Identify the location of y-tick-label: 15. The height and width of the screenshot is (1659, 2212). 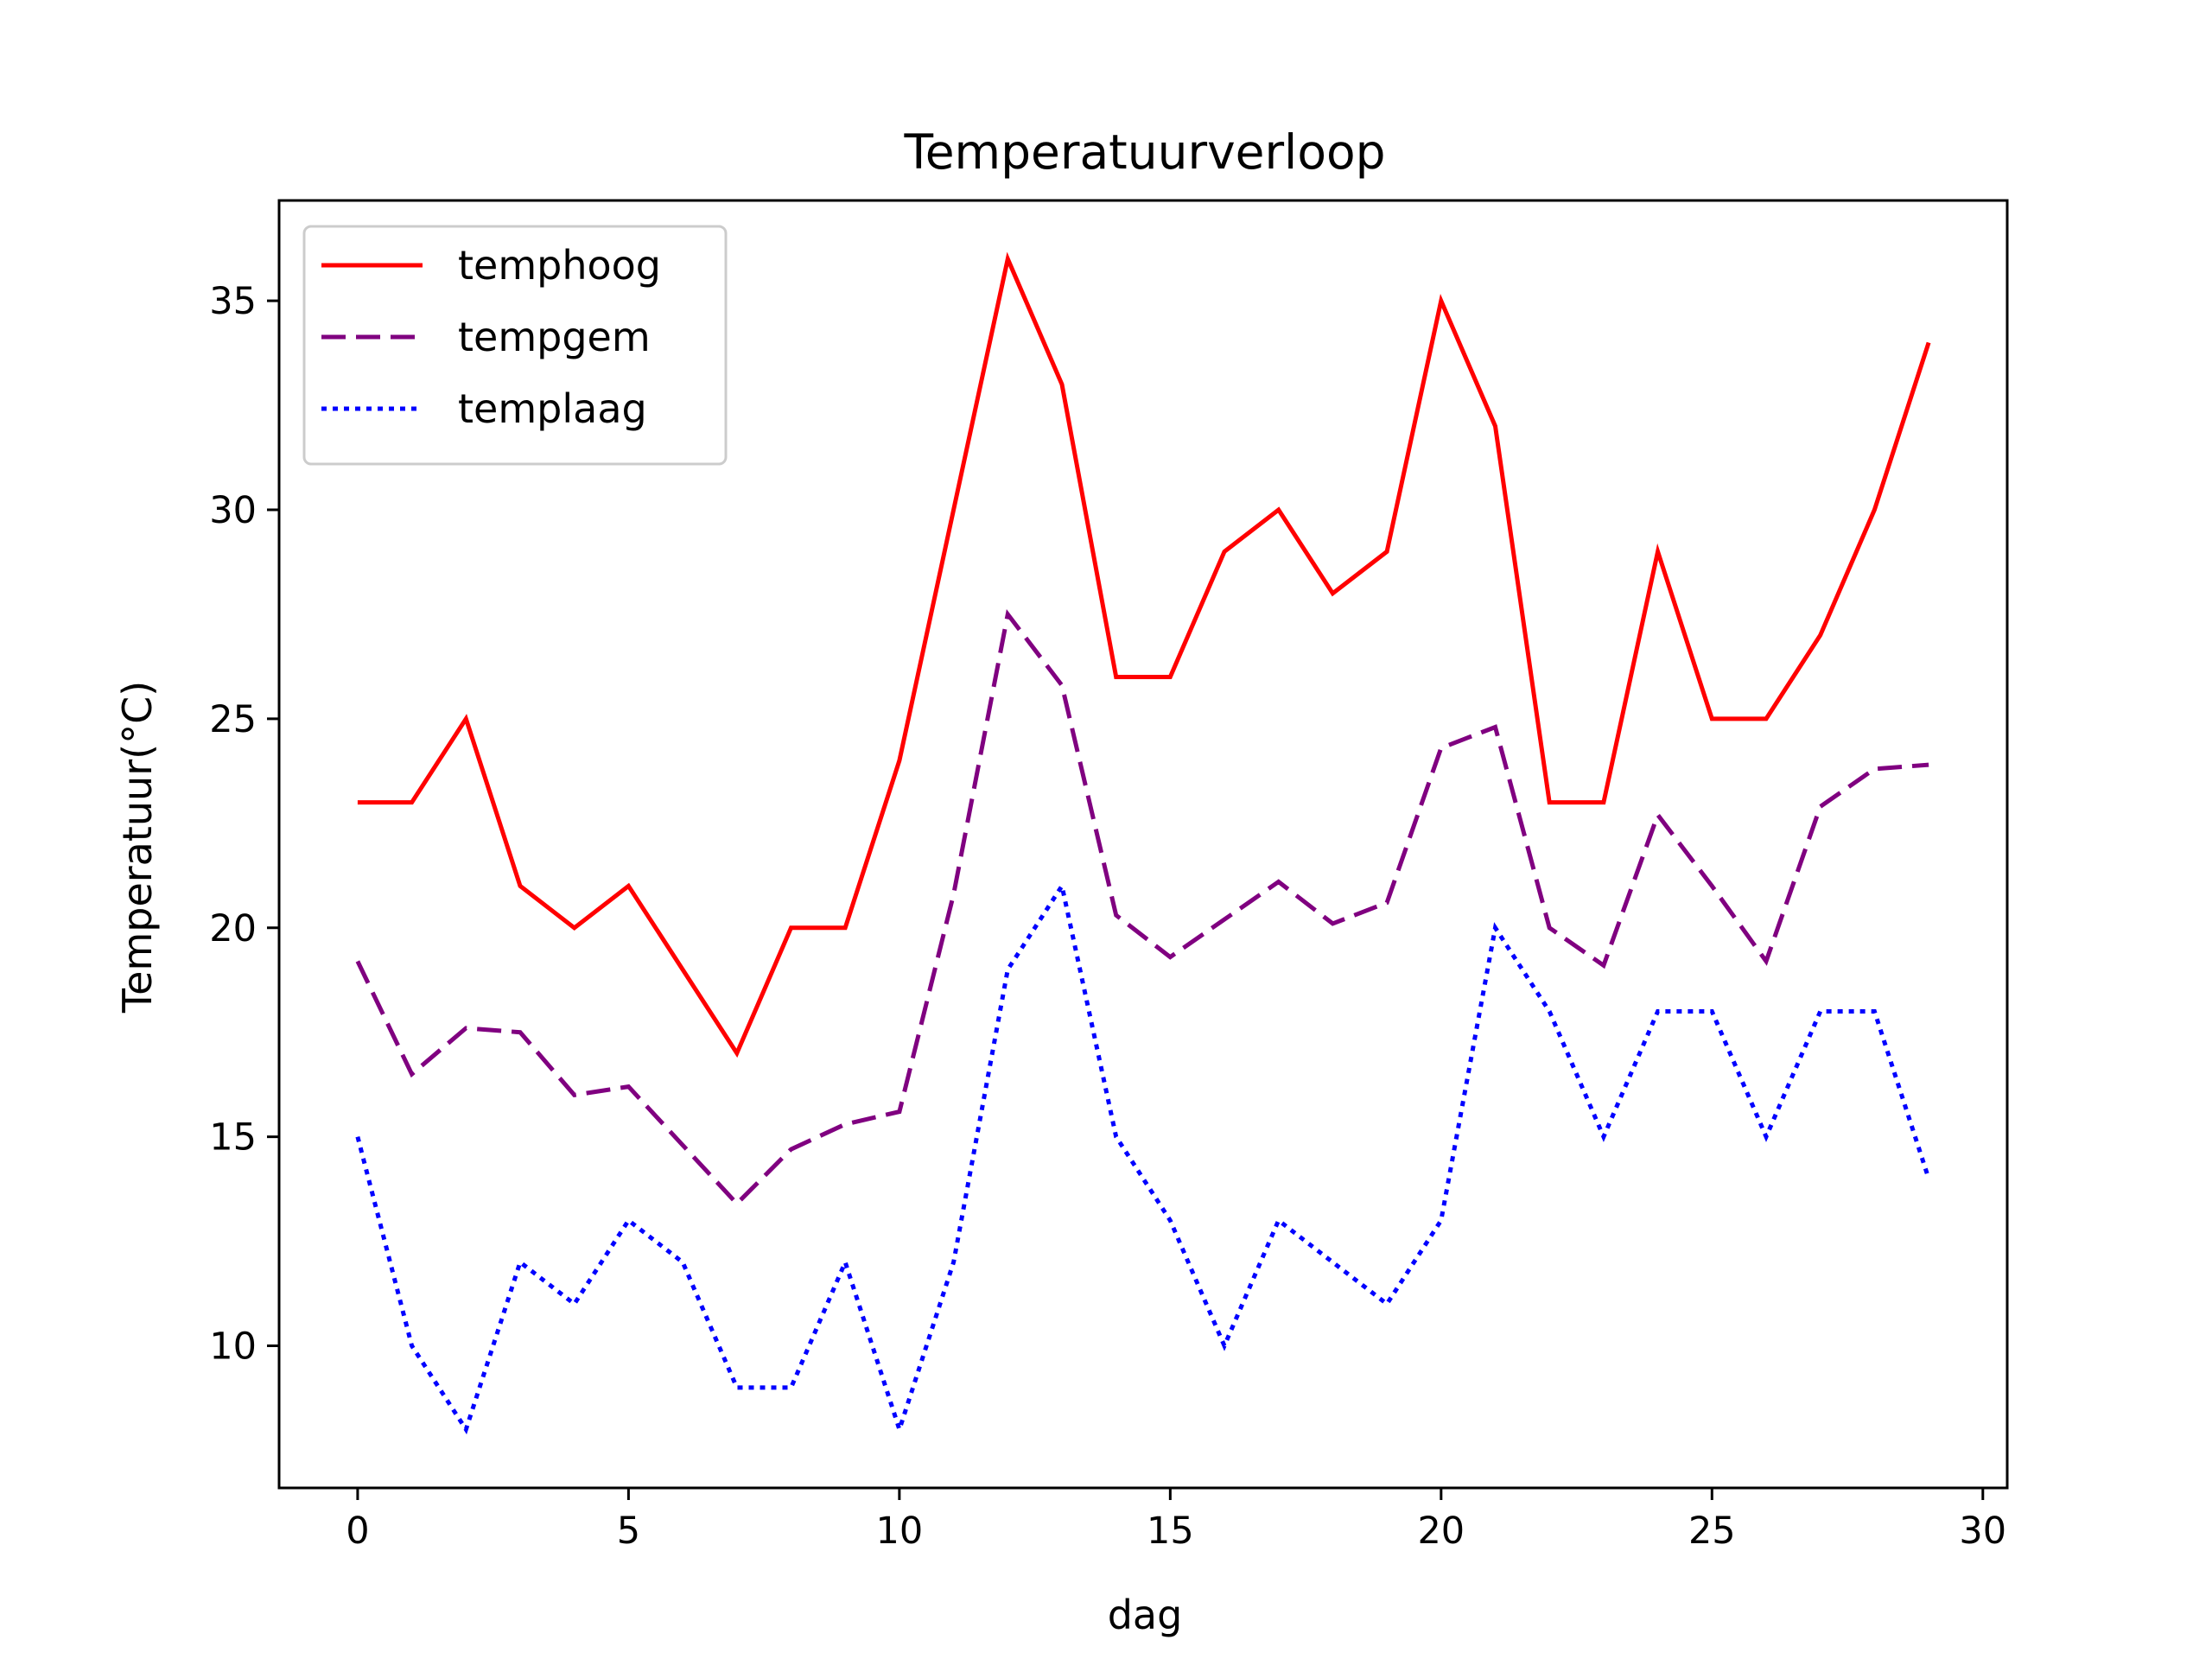
(233, 1138).